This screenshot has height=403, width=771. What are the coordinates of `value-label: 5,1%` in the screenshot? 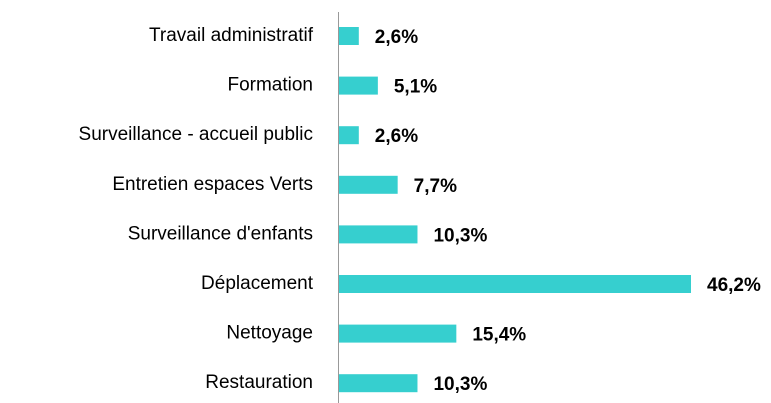 It's located at (415, 87).